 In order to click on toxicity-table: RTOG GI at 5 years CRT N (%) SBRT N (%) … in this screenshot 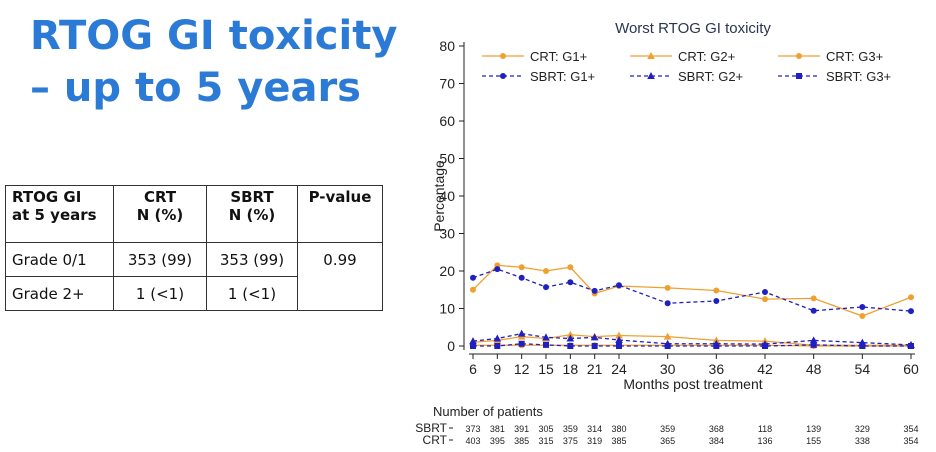, I will do `click(194, 248)`.